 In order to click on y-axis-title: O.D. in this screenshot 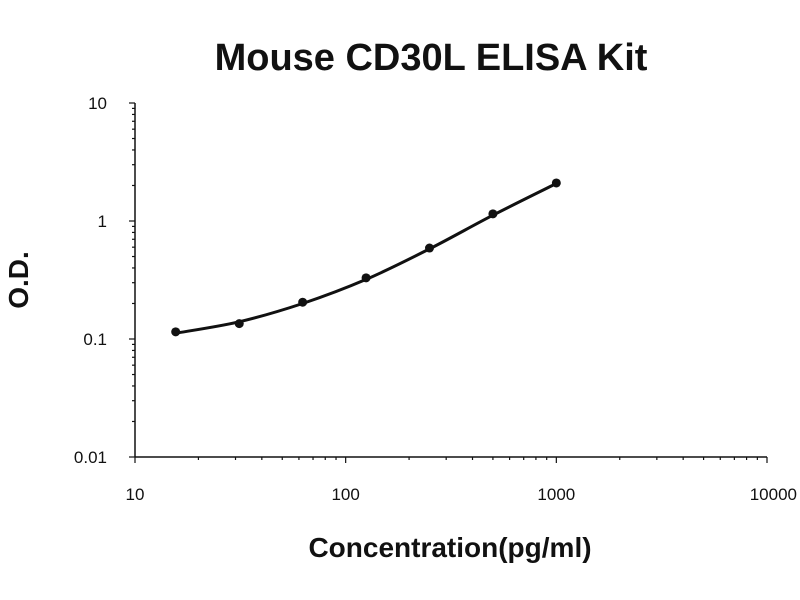, I will do `click(18, 280)`.